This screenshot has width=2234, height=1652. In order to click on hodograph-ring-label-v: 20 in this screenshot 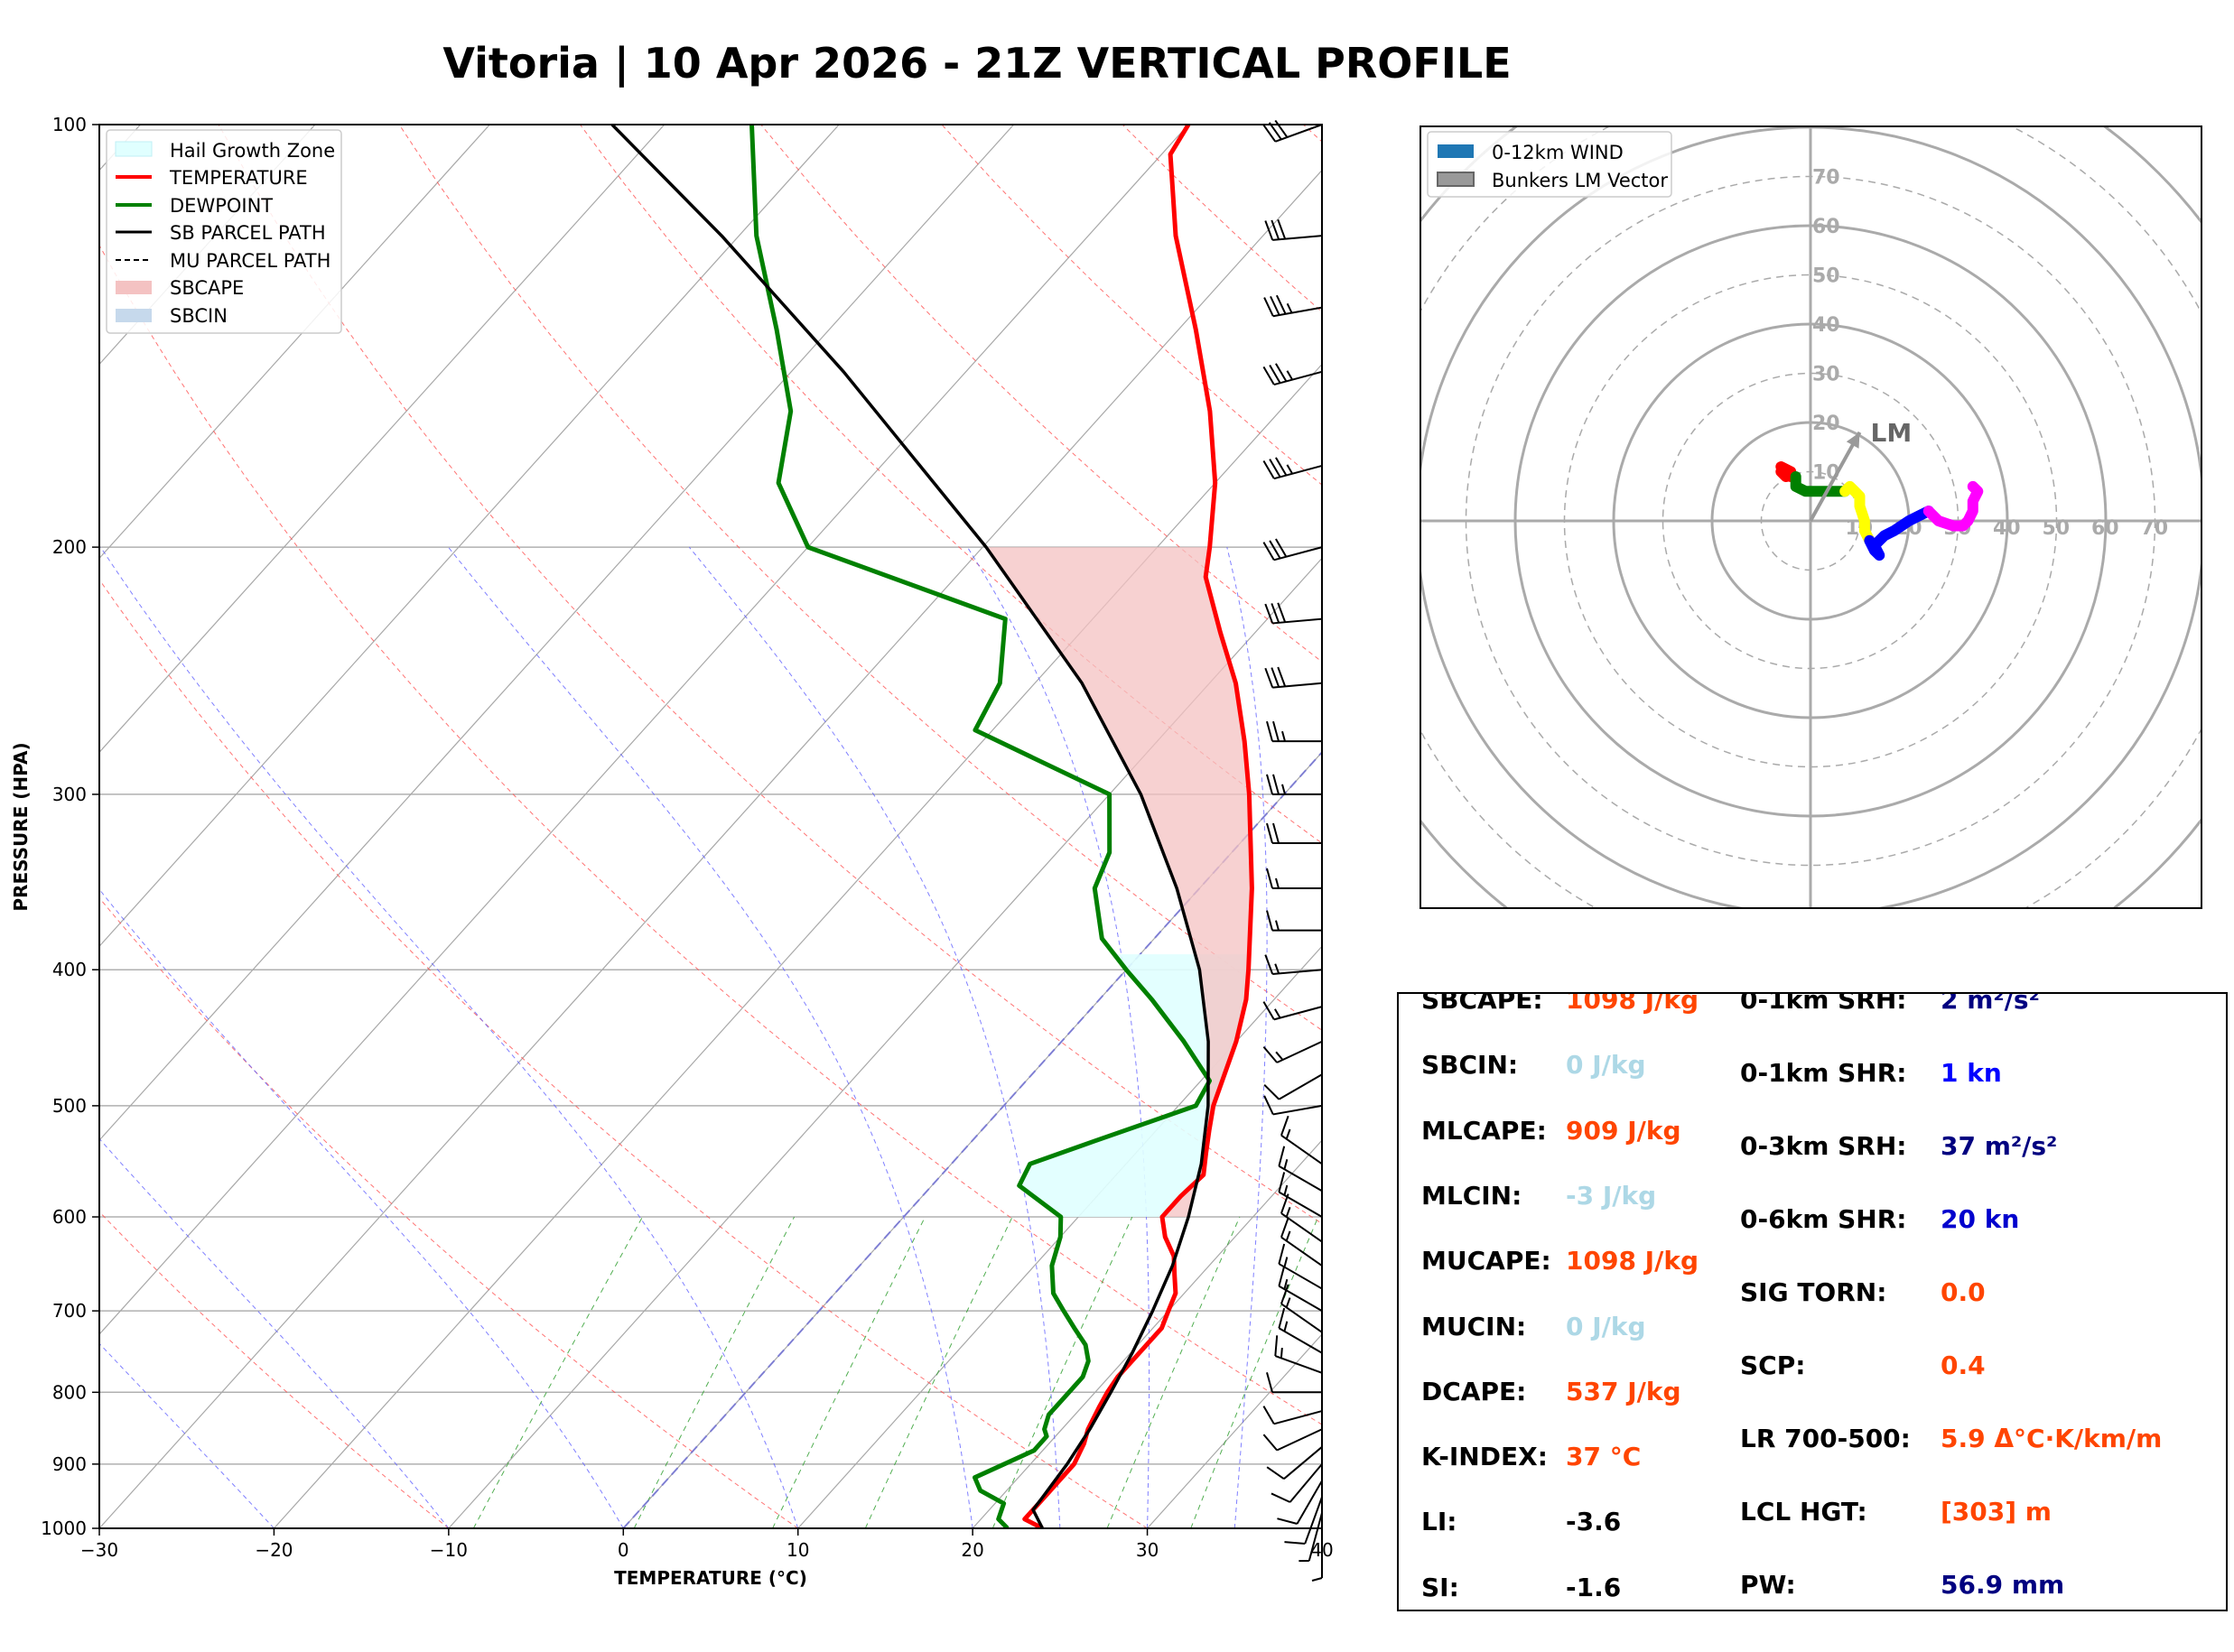, I will do `click(1826, 424)`.